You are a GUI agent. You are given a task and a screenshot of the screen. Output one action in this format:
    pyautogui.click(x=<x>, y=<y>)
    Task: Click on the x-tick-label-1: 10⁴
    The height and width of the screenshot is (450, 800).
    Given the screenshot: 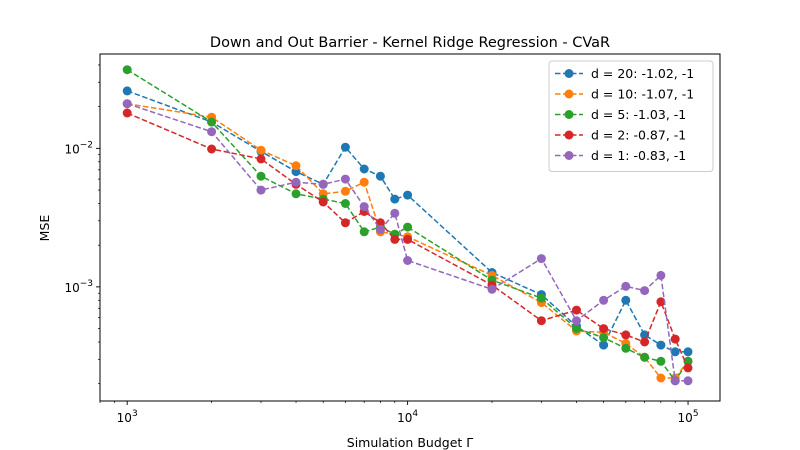 What is the action you would take?
    pyautogui.click(x=407, y=417)
    